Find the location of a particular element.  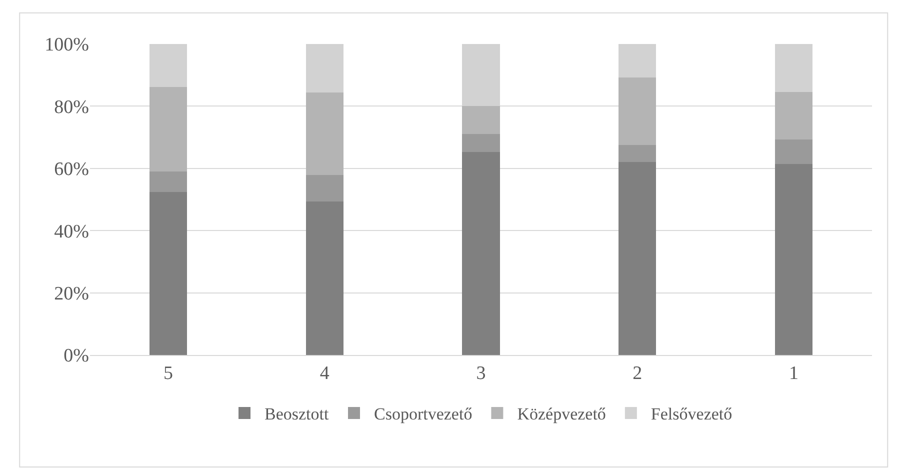

y-tick-label: 60% is located at coordinates (72, 169).